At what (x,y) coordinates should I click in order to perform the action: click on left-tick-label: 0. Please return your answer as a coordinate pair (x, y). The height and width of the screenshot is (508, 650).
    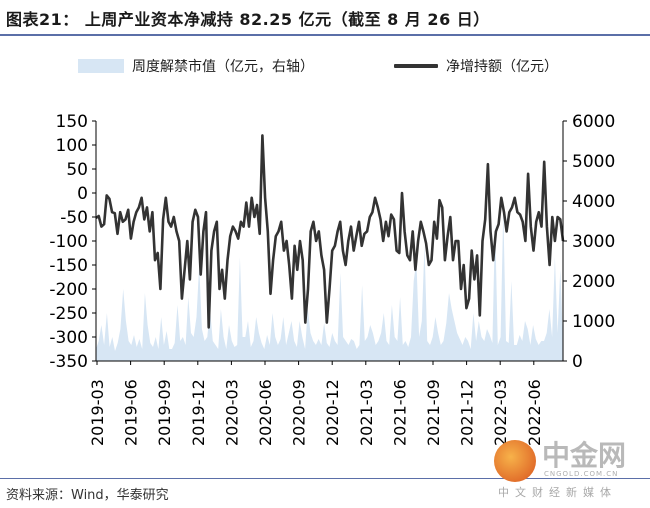
    Looking at the image, I should click on (82, 194).